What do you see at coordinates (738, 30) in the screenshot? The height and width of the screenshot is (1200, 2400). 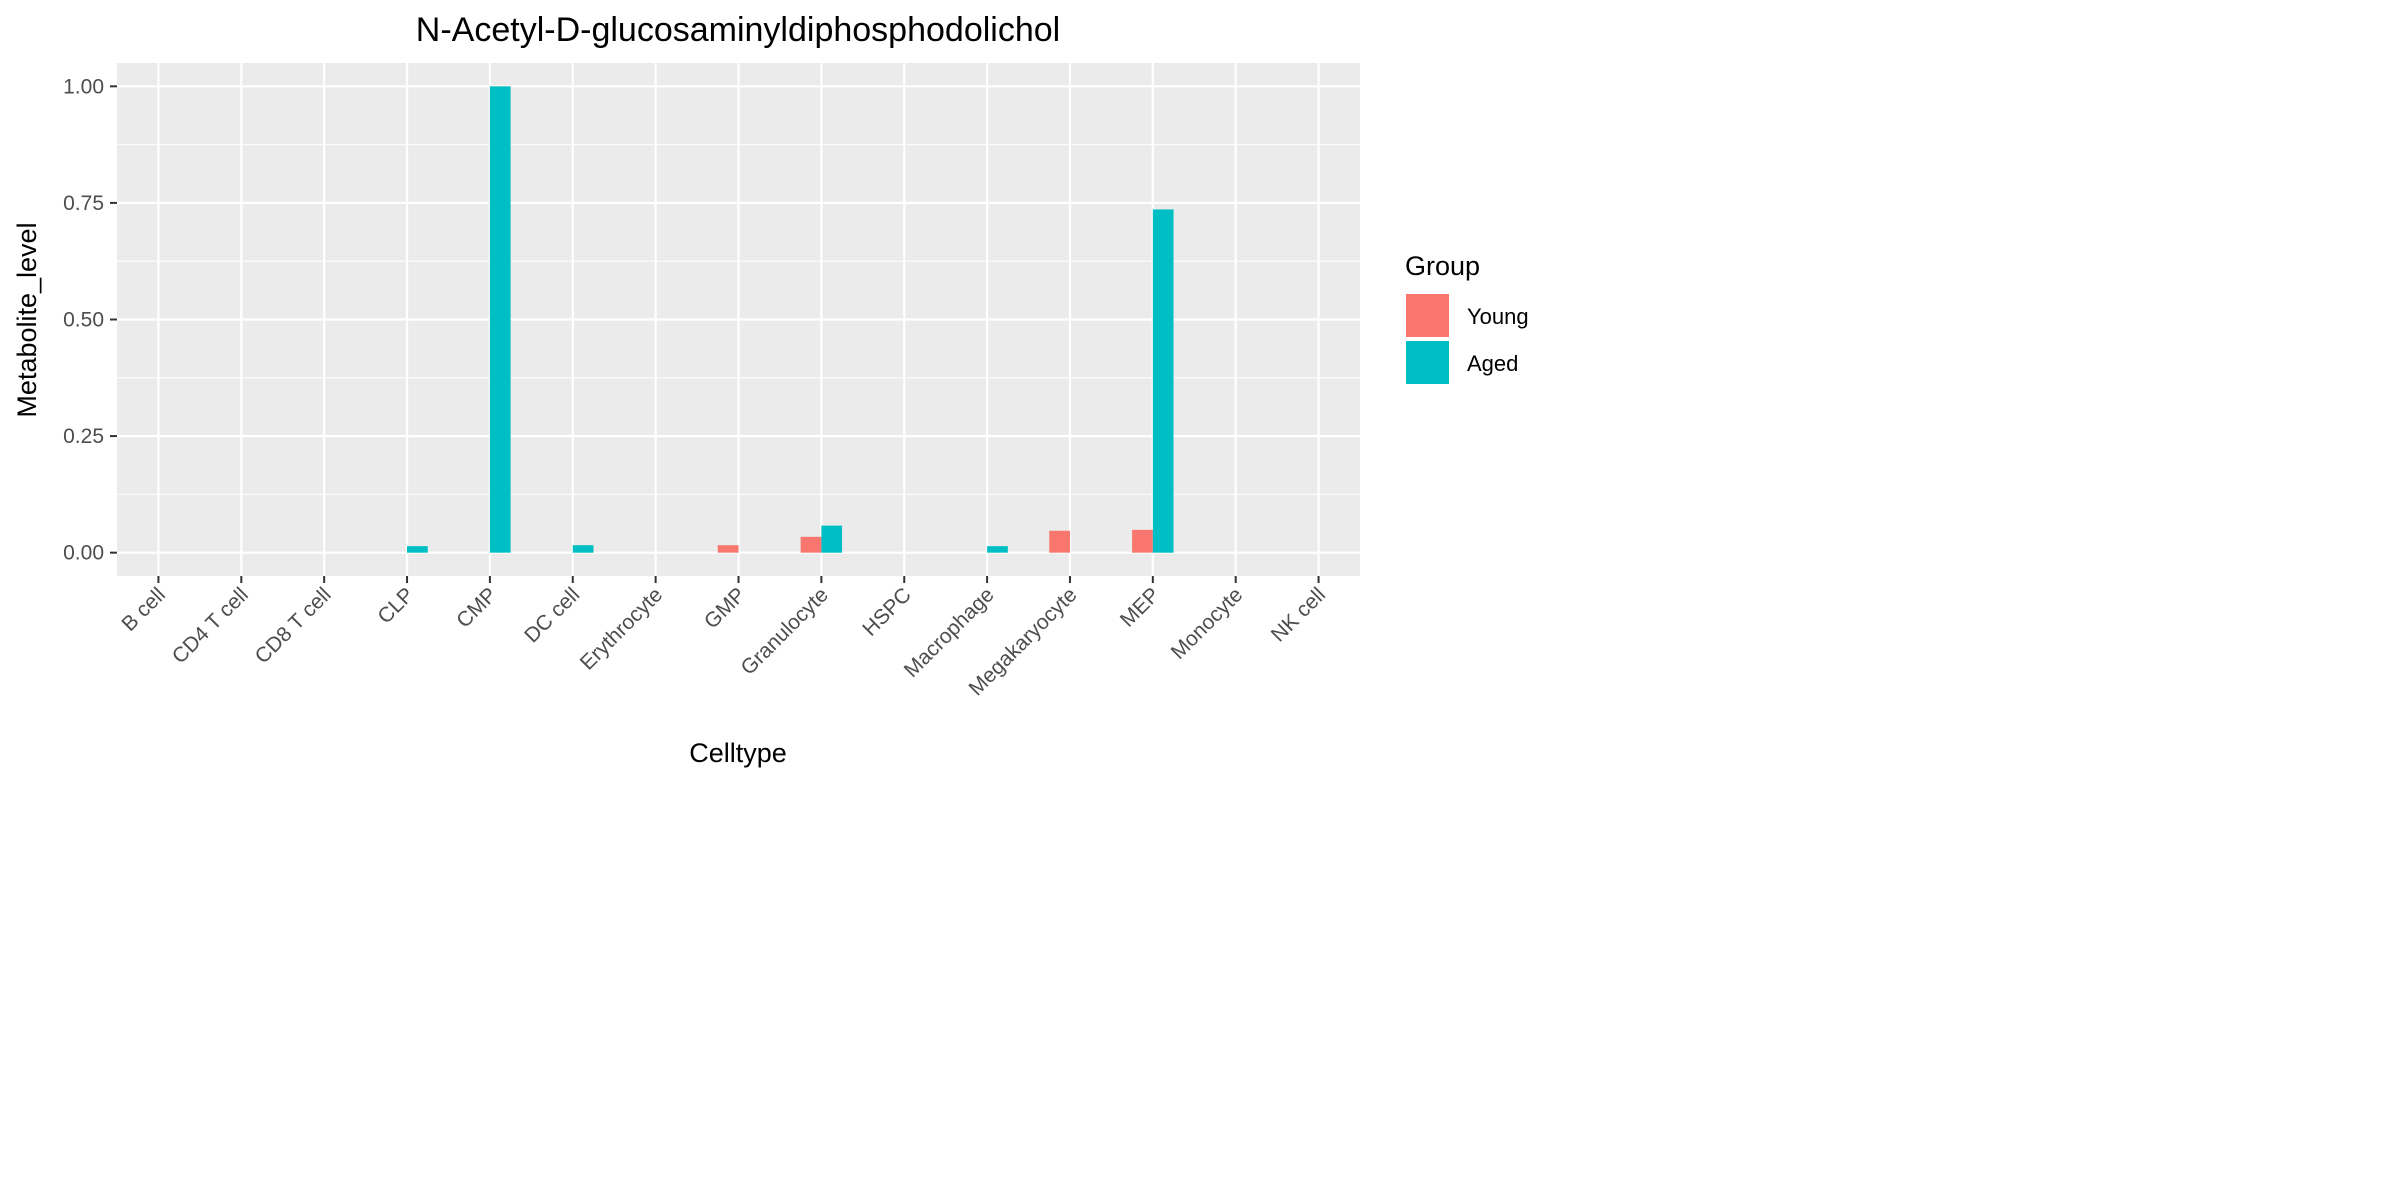 I see `chart-title: N-Acetyl-D-glucosaminyldiphosphodolichol` at bounding box center [738, 30].